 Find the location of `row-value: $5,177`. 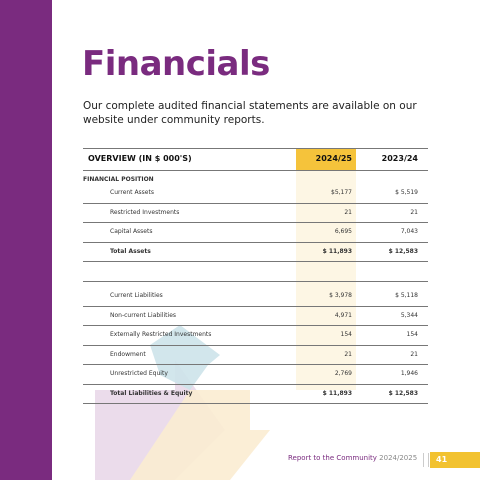

row-value: $5,177 is located at coordinates (341, 192).